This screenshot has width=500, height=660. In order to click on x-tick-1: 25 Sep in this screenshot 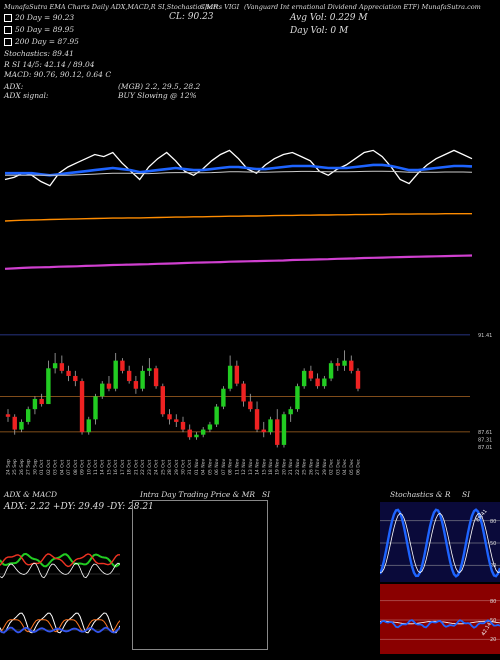, I will do `click(15, 467)`.